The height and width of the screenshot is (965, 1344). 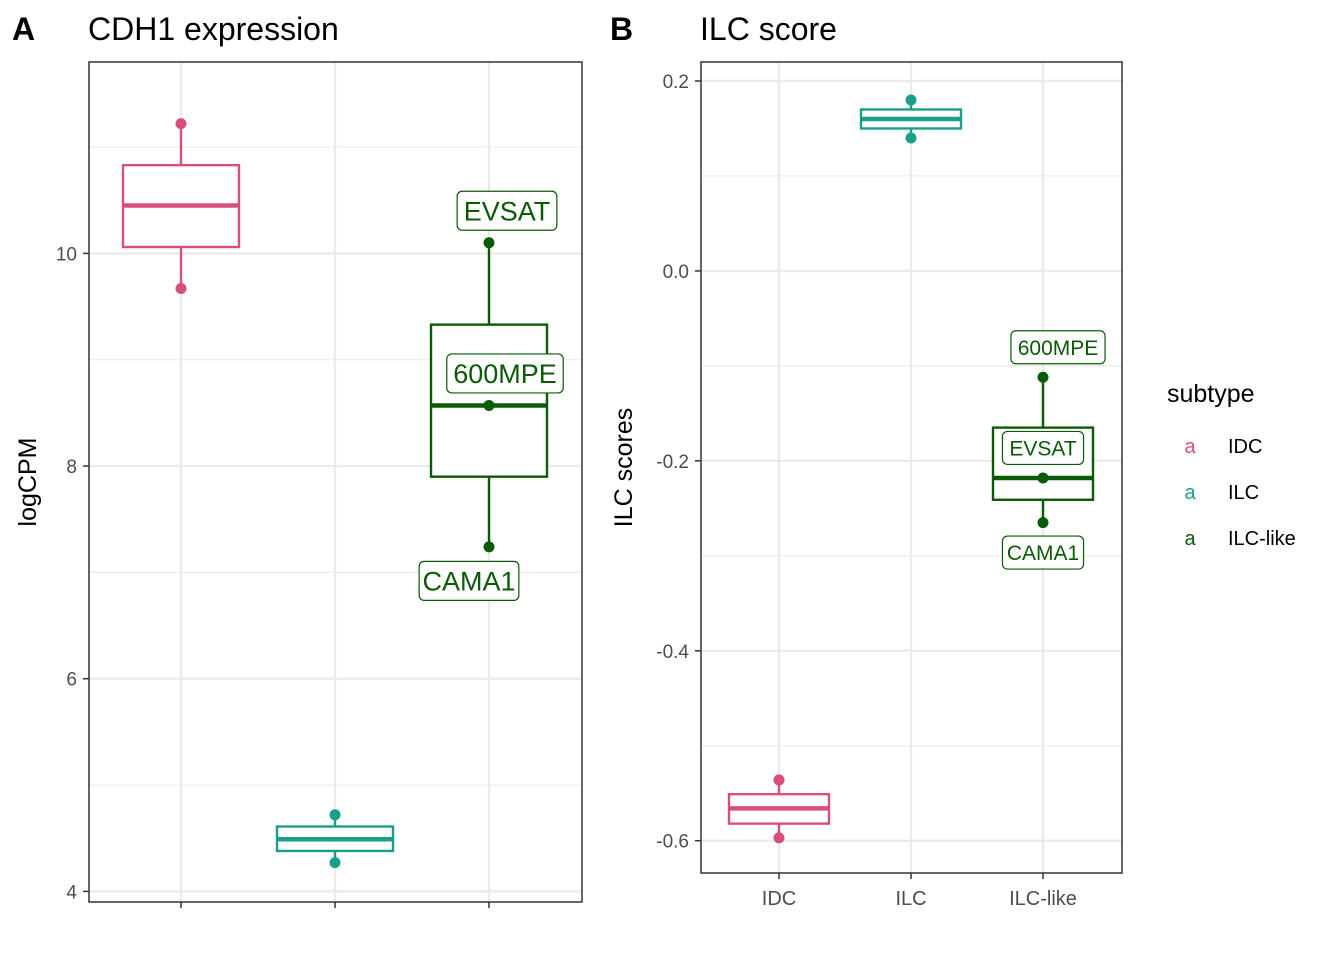 What do you see at coordinates (1245, 447) in the screenshot?
I see `legend-label-idc: IDC` at bounding box center [1245, 447].